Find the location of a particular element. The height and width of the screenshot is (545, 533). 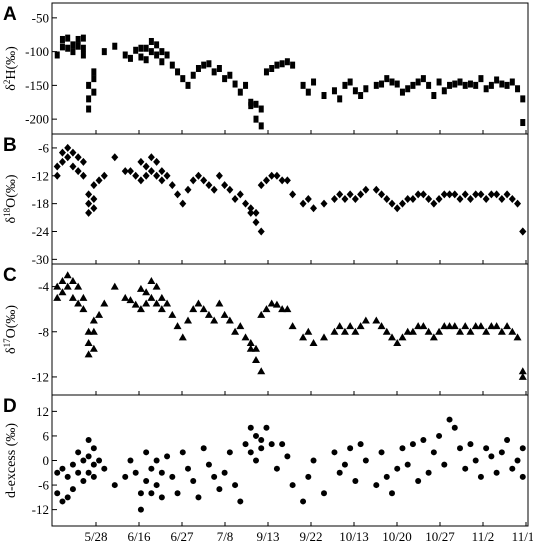

y-tick-label: -200 is located at coordinates (37, 119).